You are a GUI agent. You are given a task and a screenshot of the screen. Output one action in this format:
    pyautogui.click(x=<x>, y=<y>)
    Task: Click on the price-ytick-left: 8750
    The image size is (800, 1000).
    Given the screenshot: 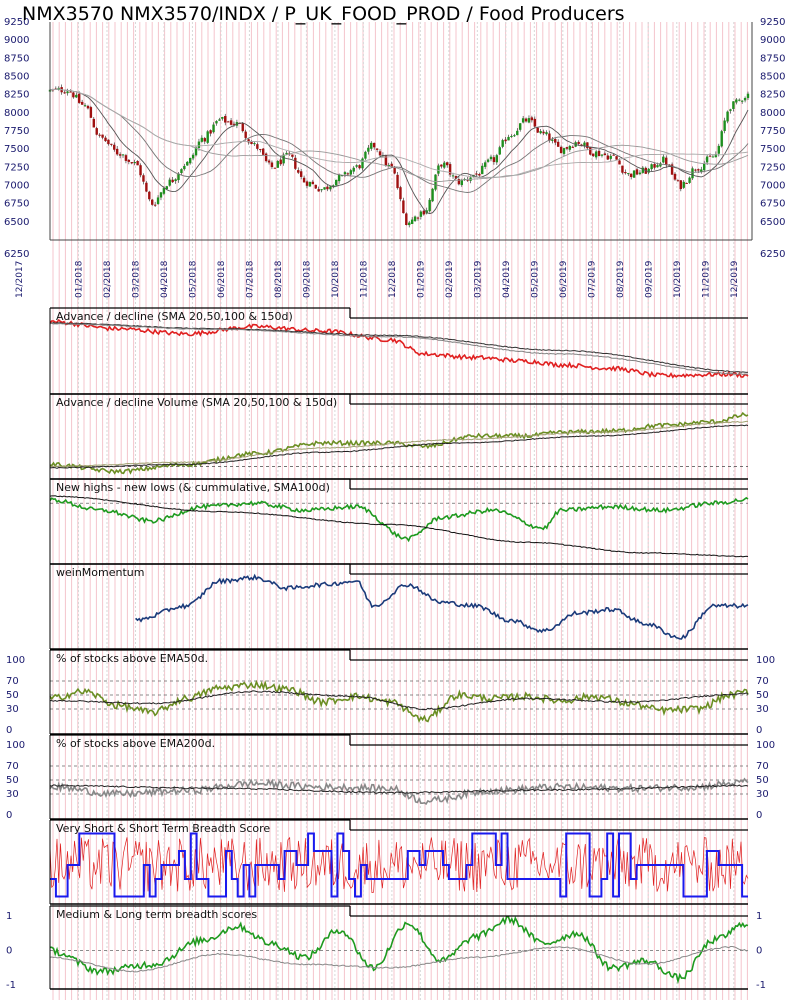 What is the action you would take?
    pyautogui.click(x=16, y=58)
    